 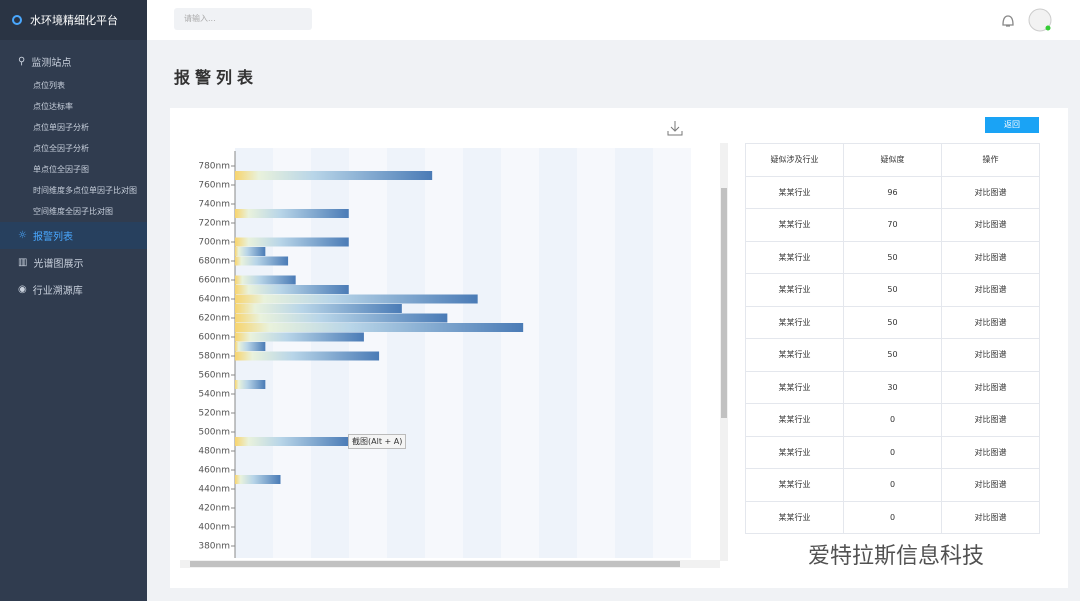 What do you see at coordinates (1048, 28) in the screenshot?
I see `status-dot` at bounding box center [1048, 28].